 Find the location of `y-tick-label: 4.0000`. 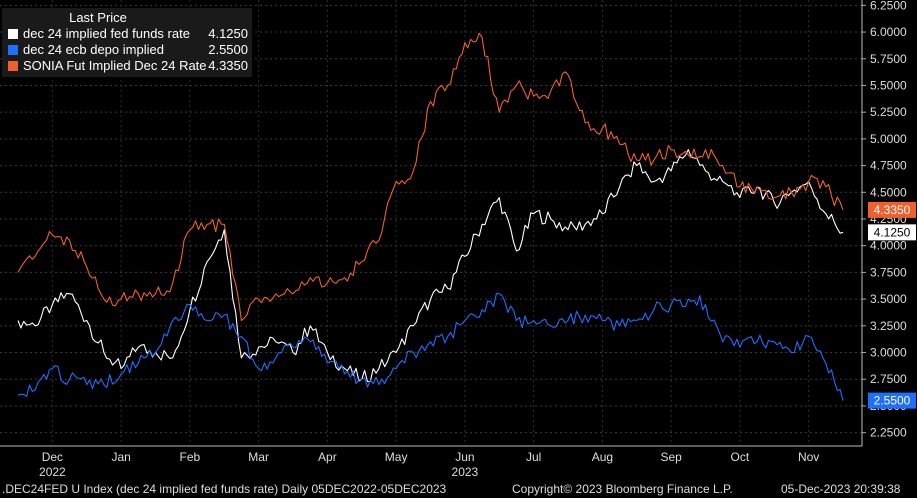

y-tick-label: 4.0000 is located at coordinates (888, 246).